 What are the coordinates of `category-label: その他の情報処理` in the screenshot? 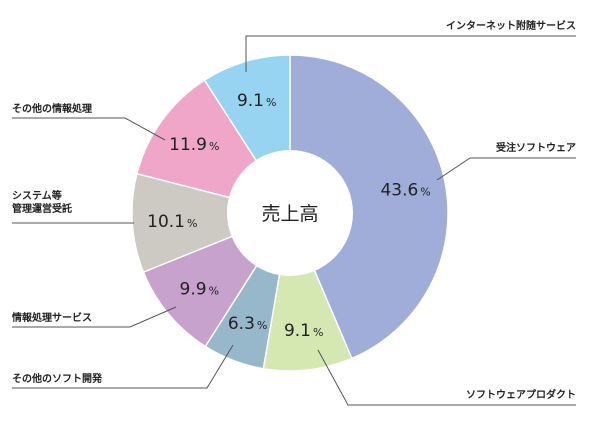 It's located at (52, 108).